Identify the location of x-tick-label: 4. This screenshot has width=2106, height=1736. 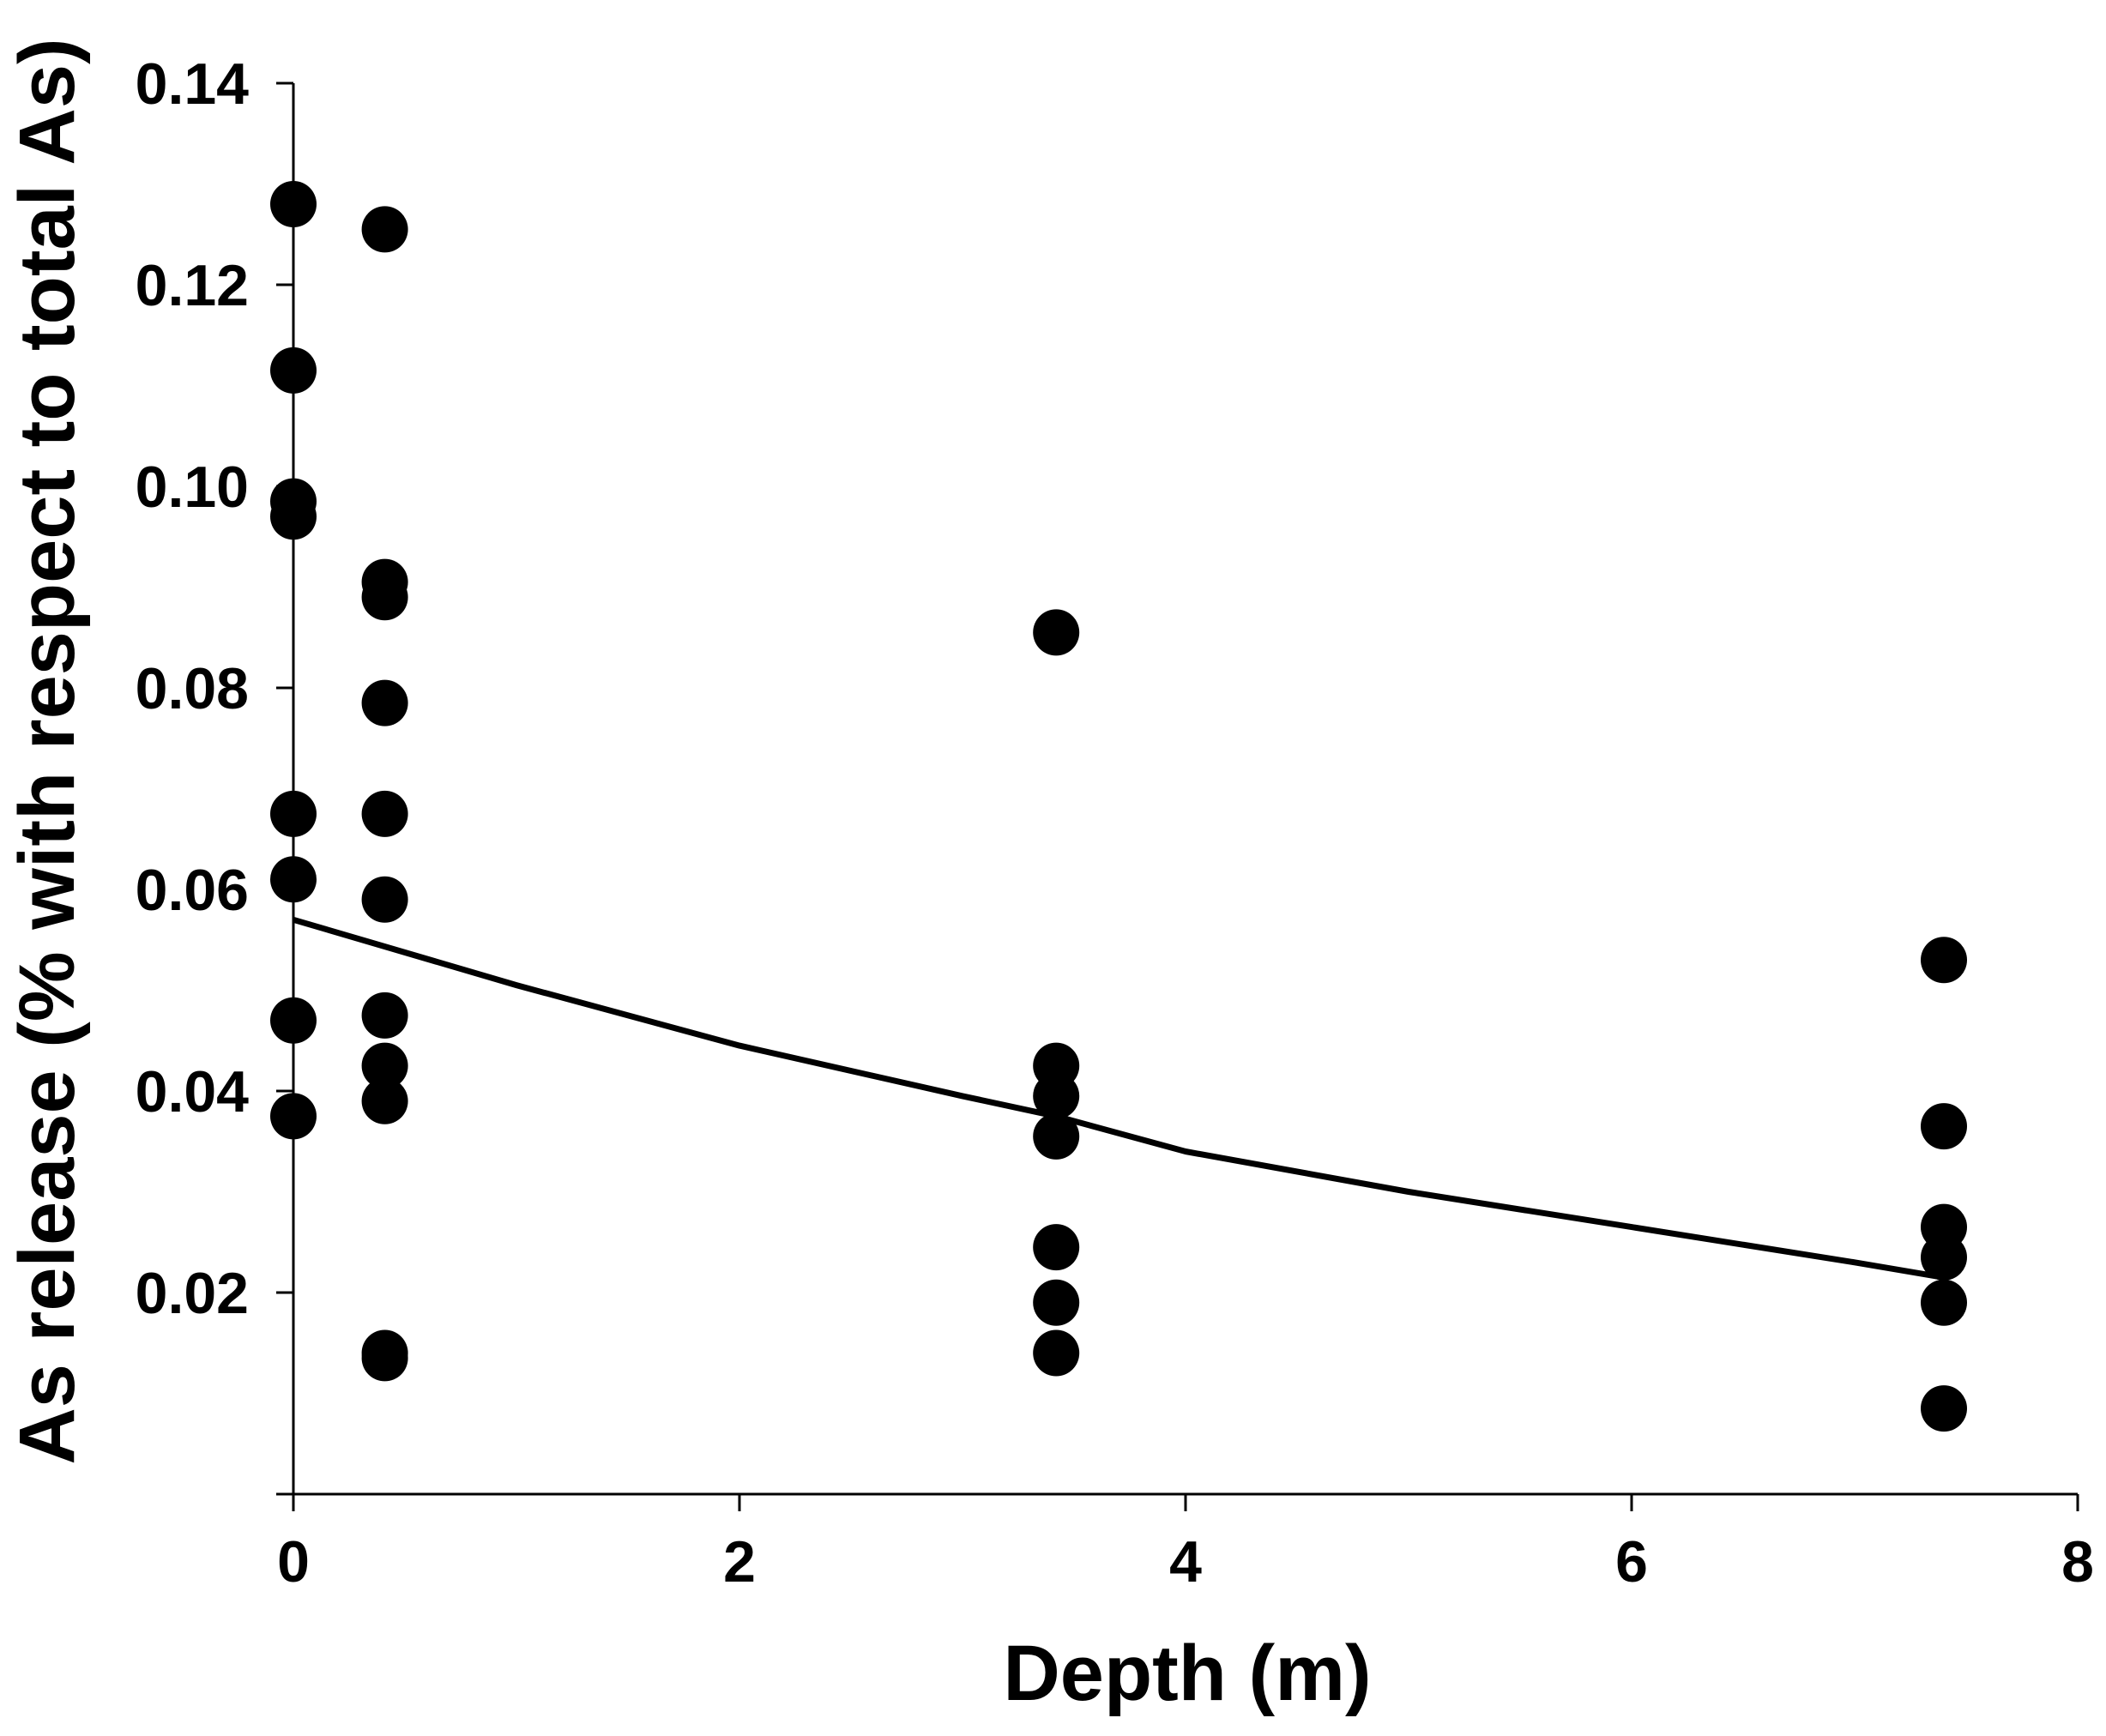
(1185, 1561).